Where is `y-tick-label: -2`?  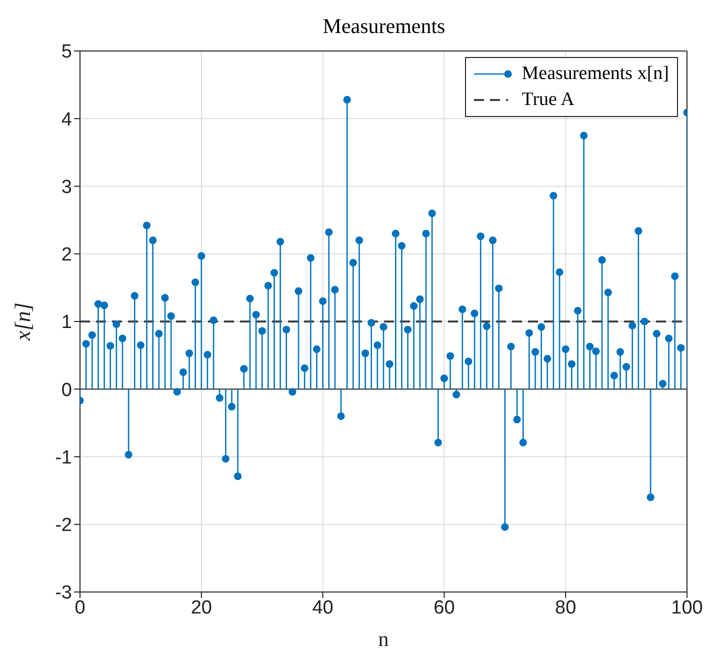
y-tick-label: -2 is located at coordinates (63, 525).